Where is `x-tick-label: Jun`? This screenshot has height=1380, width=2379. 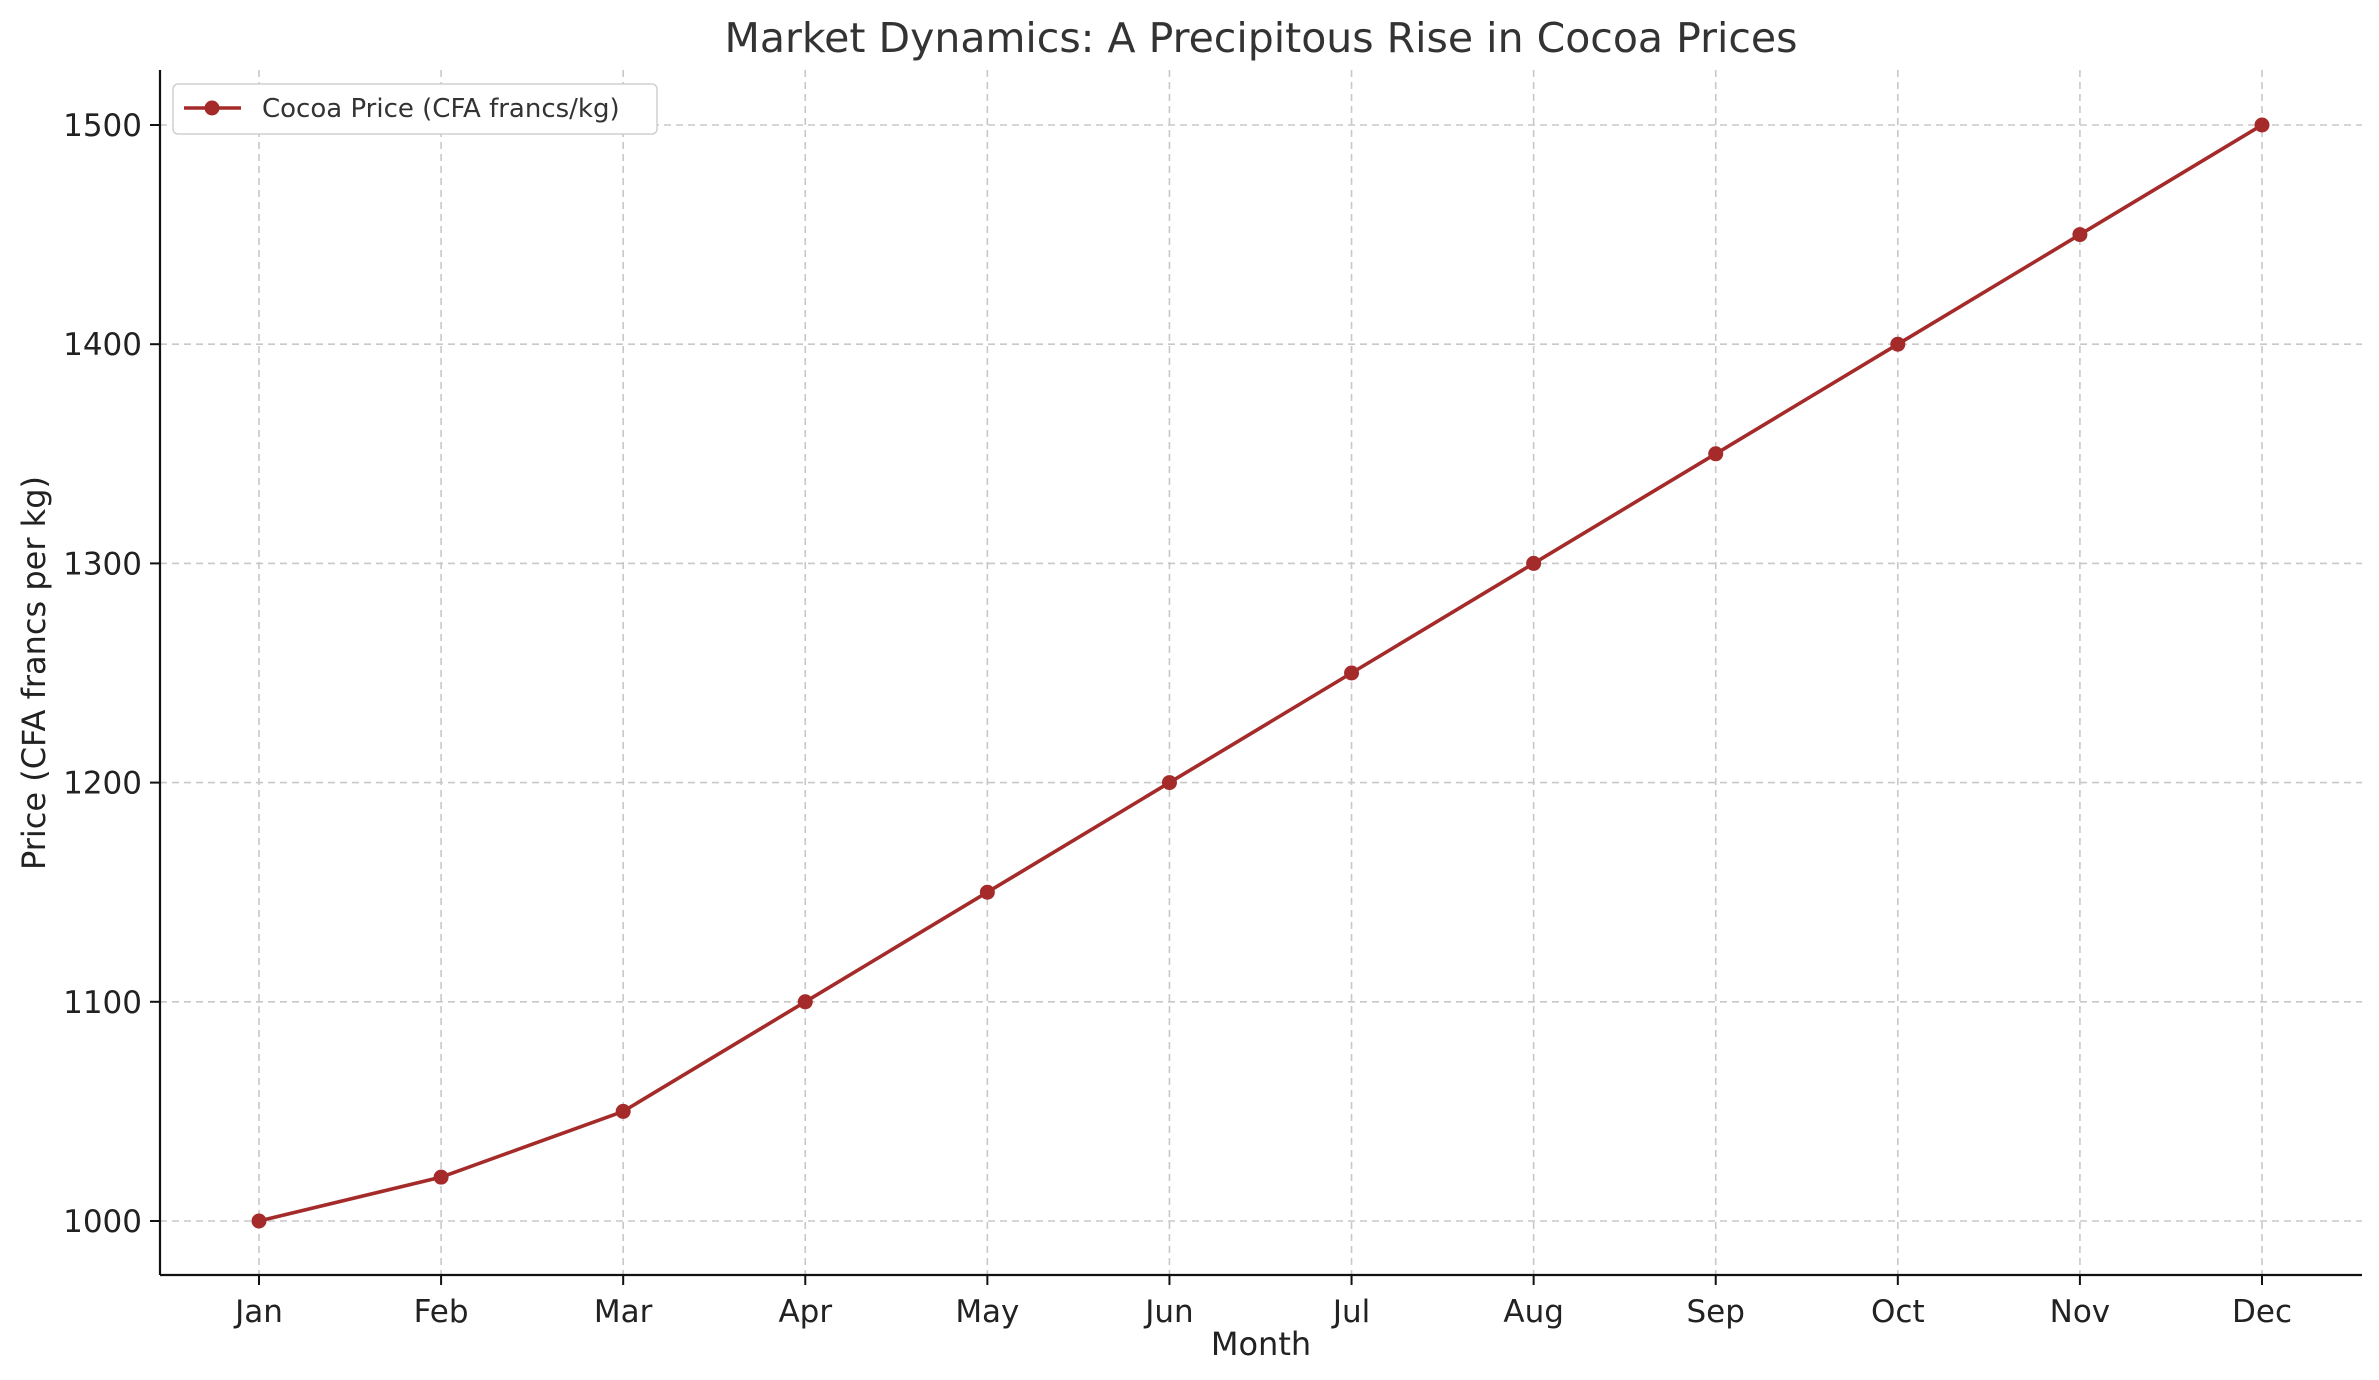 x-tick-label: Jun is located at coordinates (1168, 1312).